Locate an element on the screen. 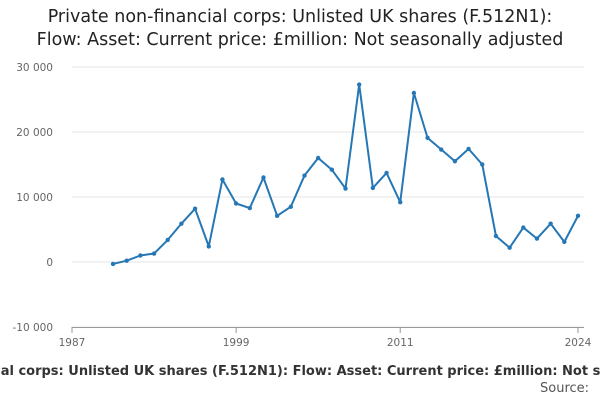 The image size is (600, 400). y-tick-label: -10 000 is located at coordinates (32, 328).